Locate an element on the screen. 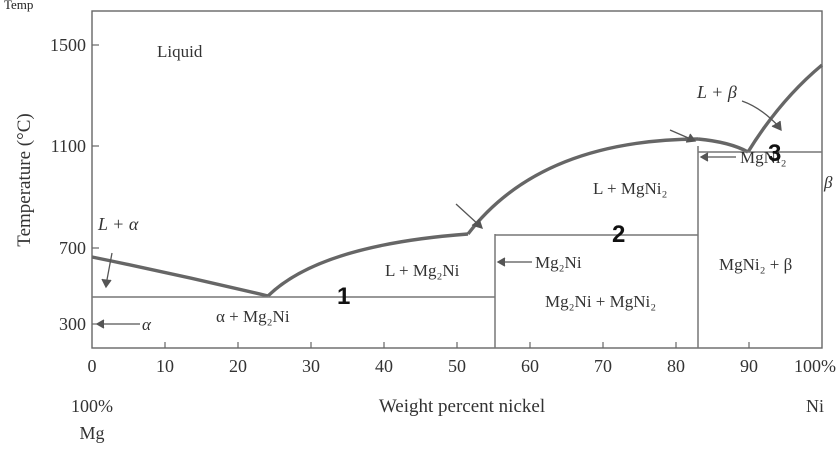 The height and width of the screenshot is (453, 838). region-mgni2-beta: MgNi₂ + β is located at coordinates (755, 264).